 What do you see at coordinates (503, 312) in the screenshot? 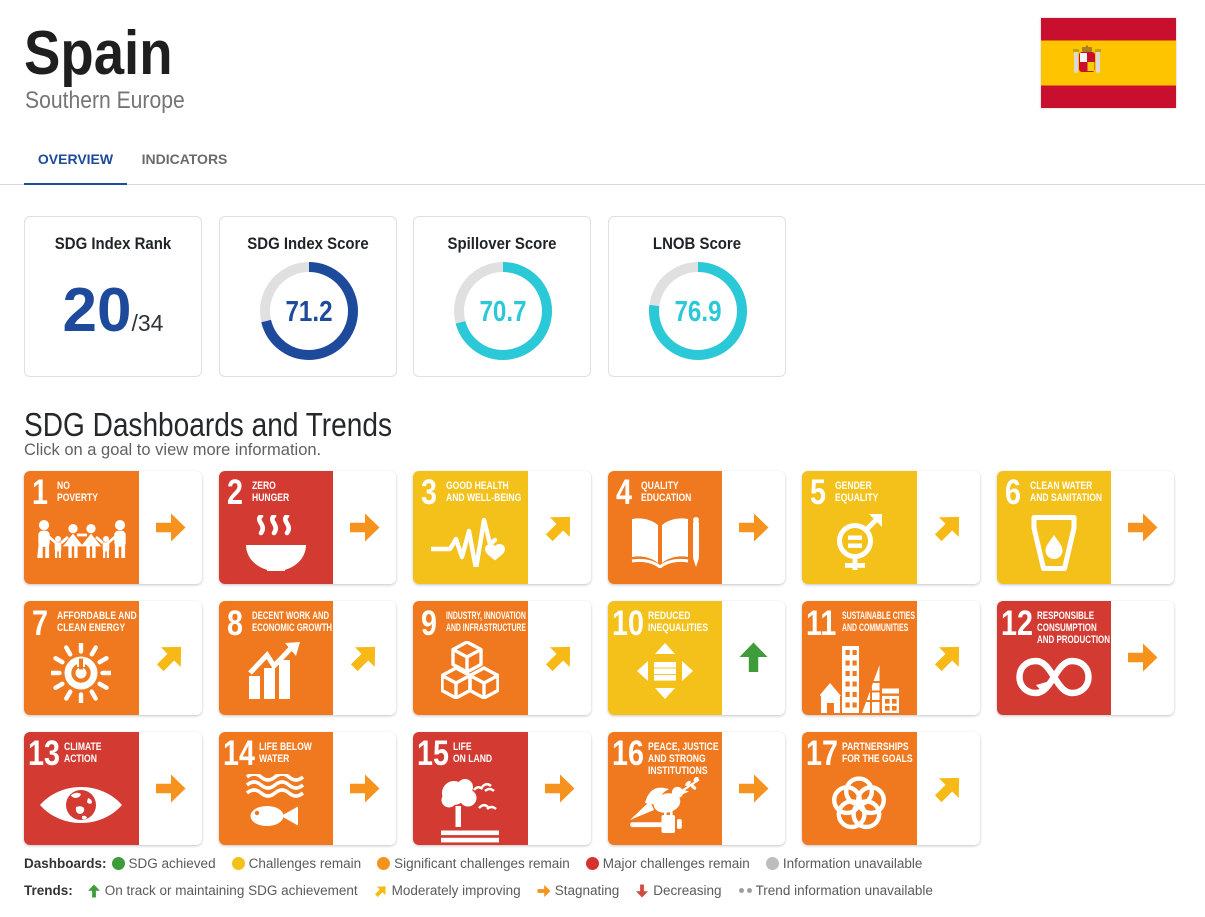
I see `svg-text: 70.7` at bounding box center [503, 312].